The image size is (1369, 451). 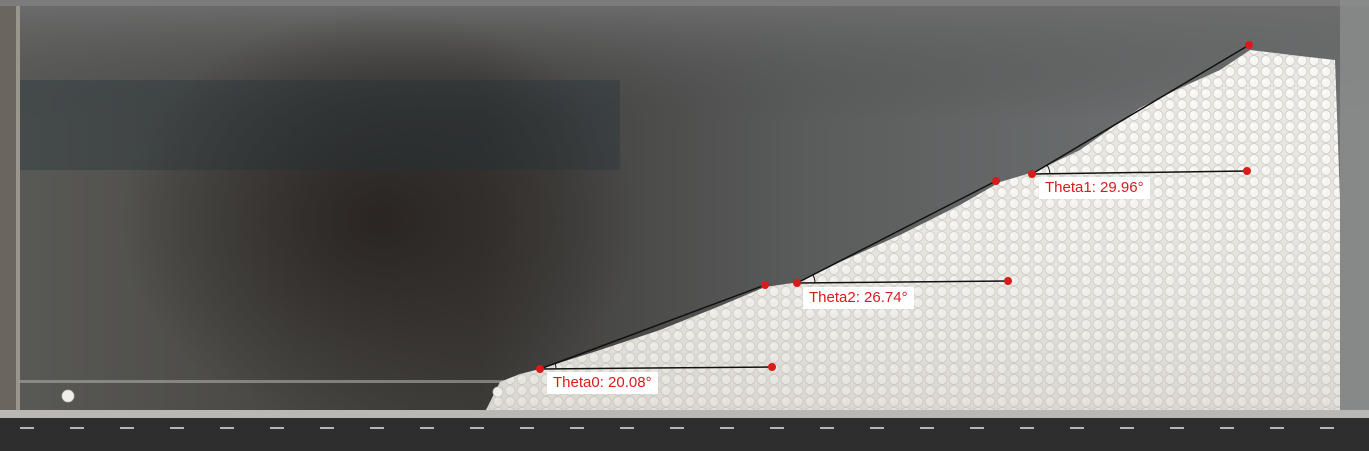 What do you see at coordinates (996, 181) in the screenshot?
I see `theta2-slope-endpoint` at bounding box center [996, 181].